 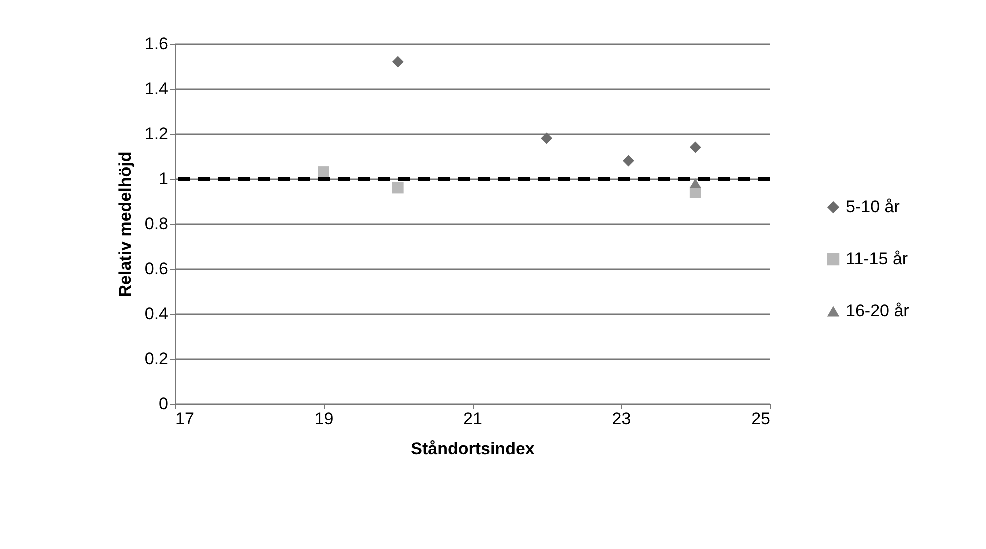 I want to click on y-tick-label: 1.6, so click(x=156, y=44).